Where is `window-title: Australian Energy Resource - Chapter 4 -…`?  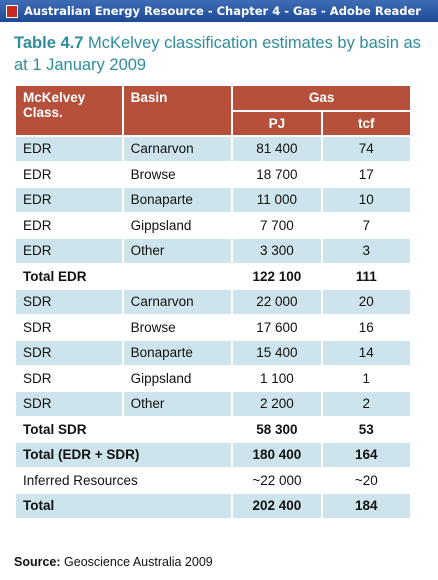 window-title: Australian Energy Resource - Chapter 4 -… is located at coordinates (222, 11).